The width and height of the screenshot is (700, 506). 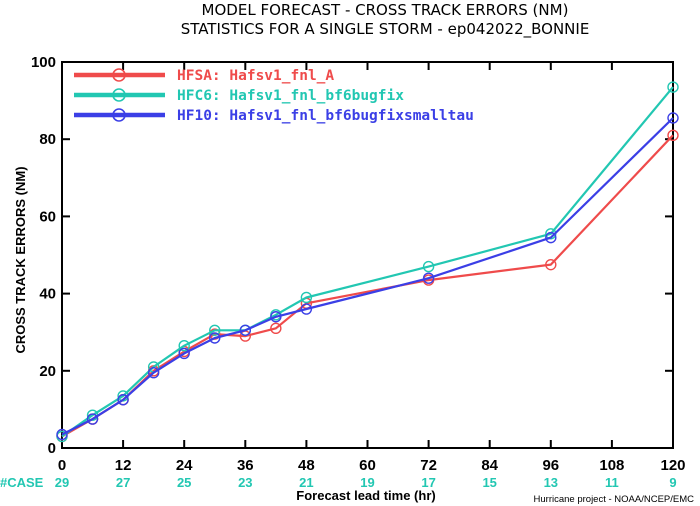 What do you see at coordinates (47, 139) in the screenshot?
I see `y-tick-label: 80` at bounding box center [47, 139].